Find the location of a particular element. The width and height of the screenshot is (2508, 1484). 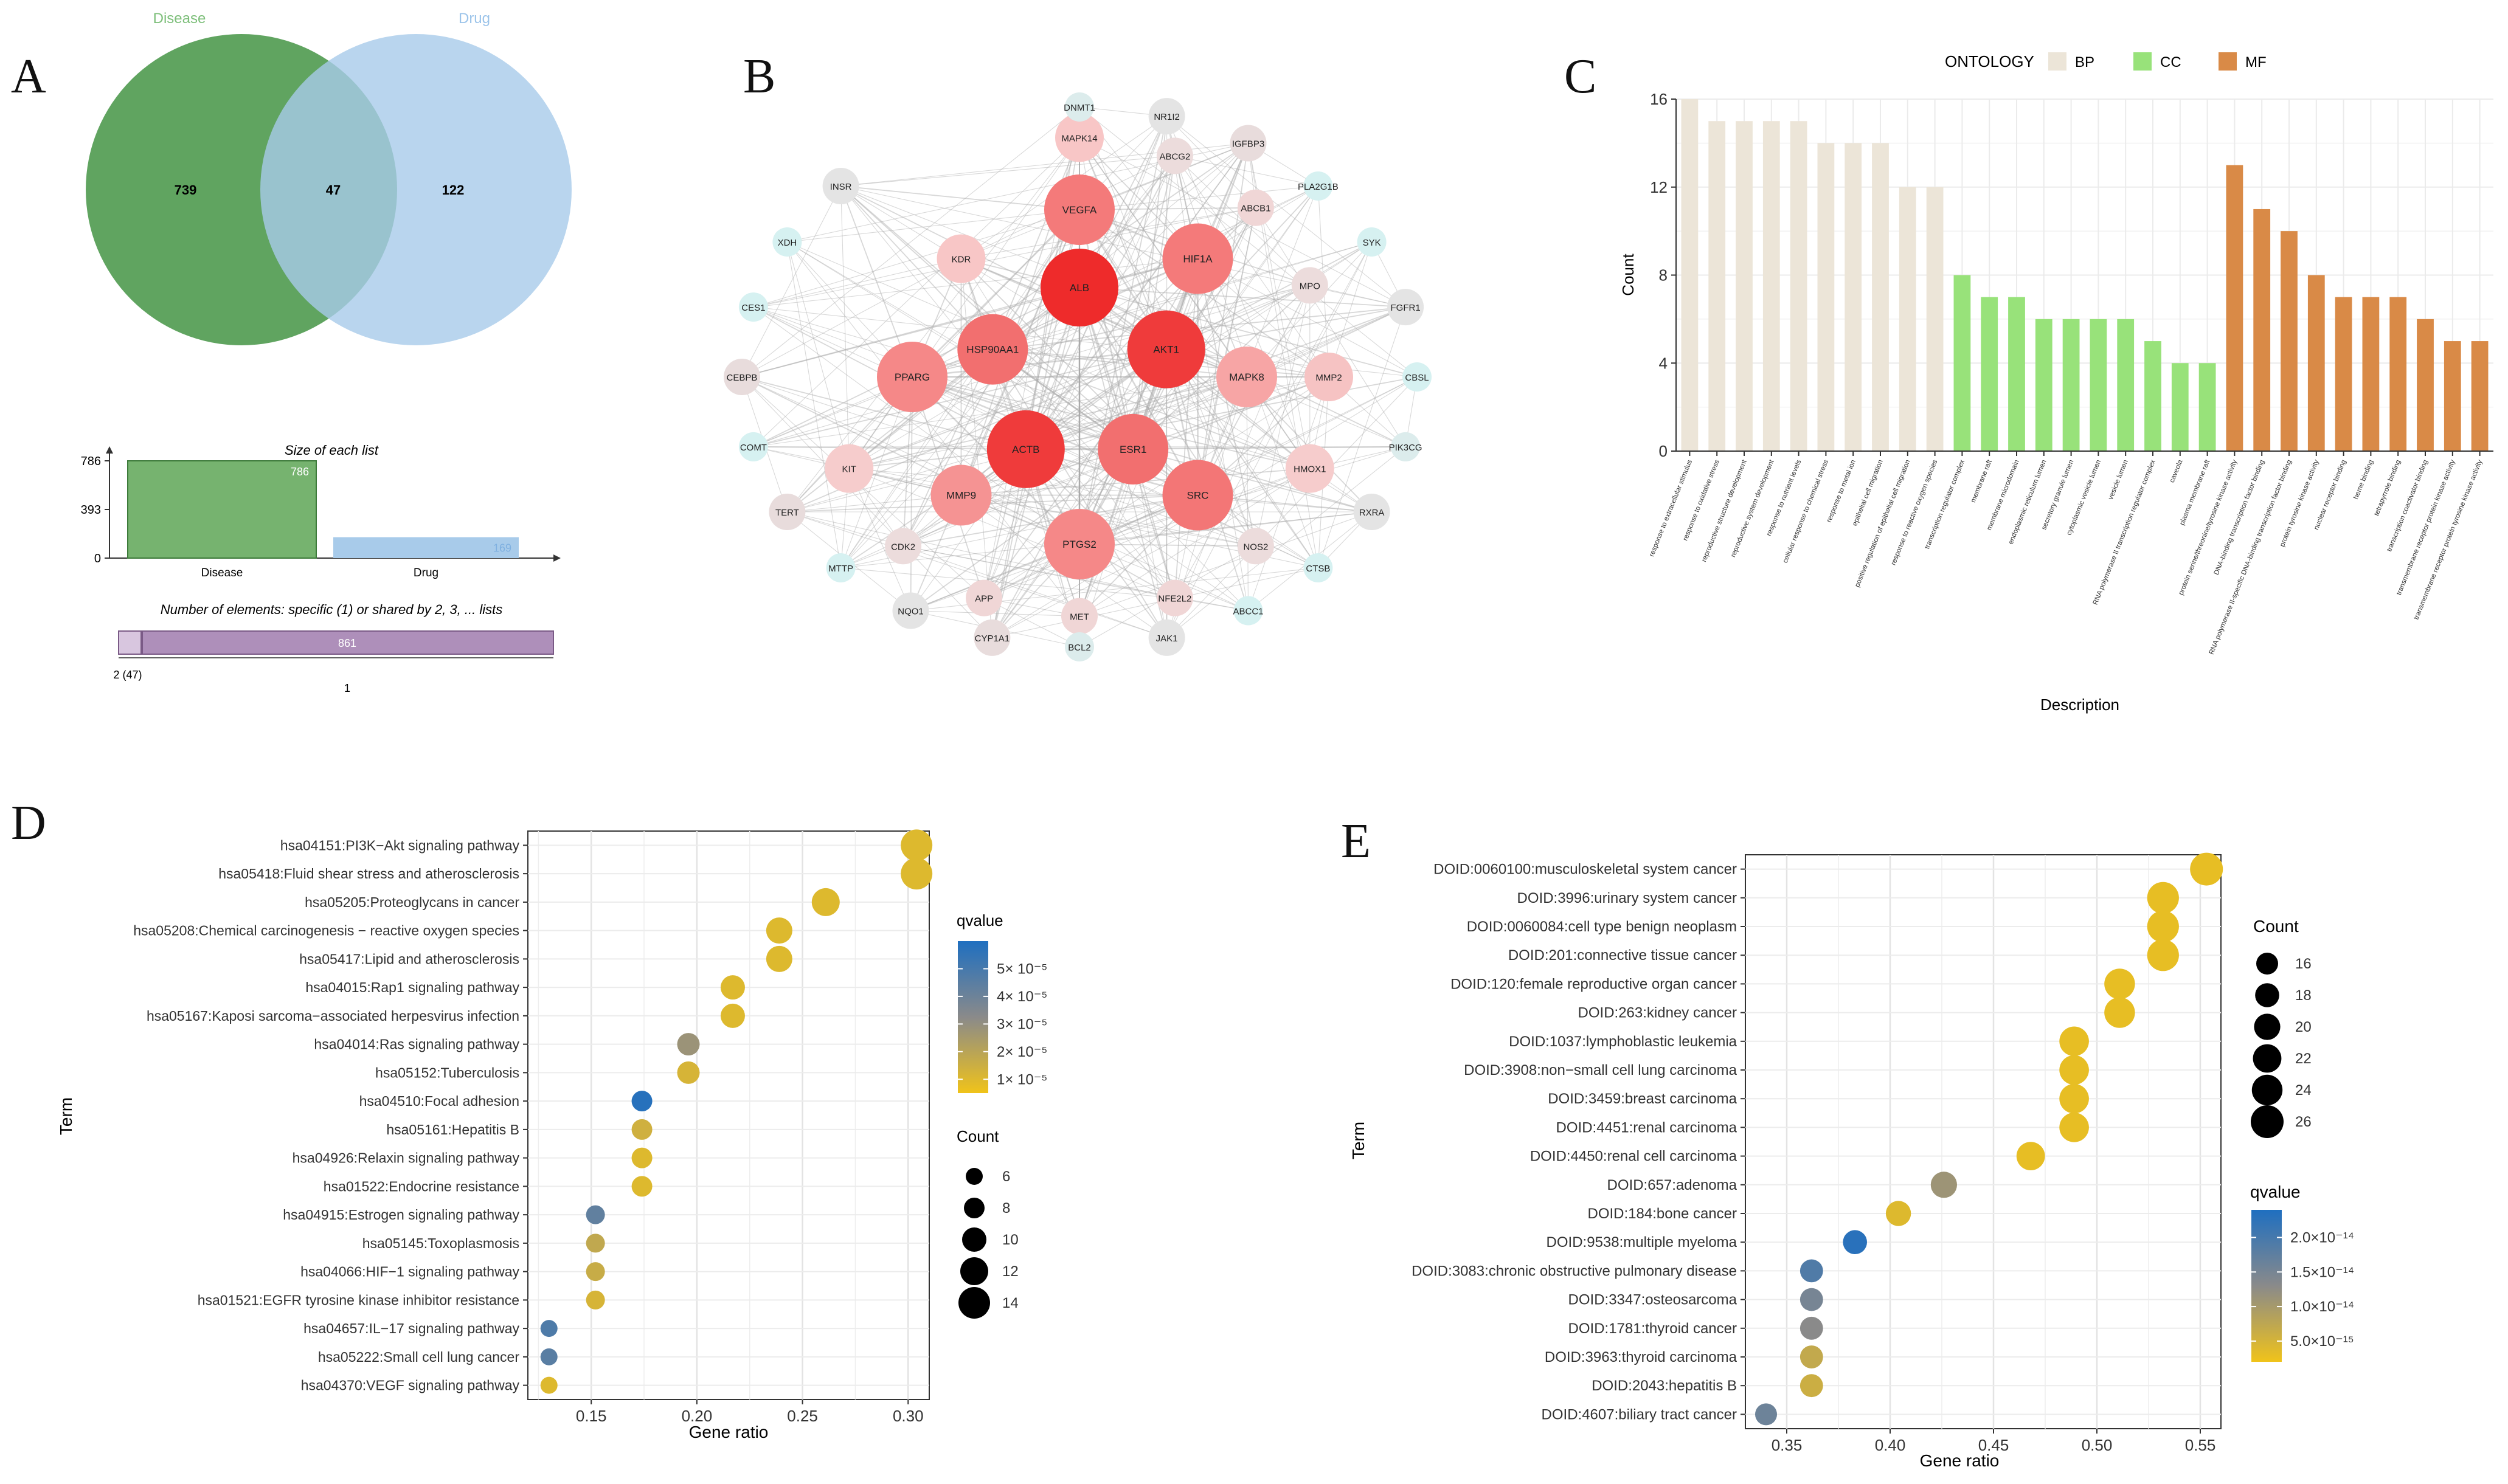

go-y-tick-label: 12 is located at coordinates (1659, 187).